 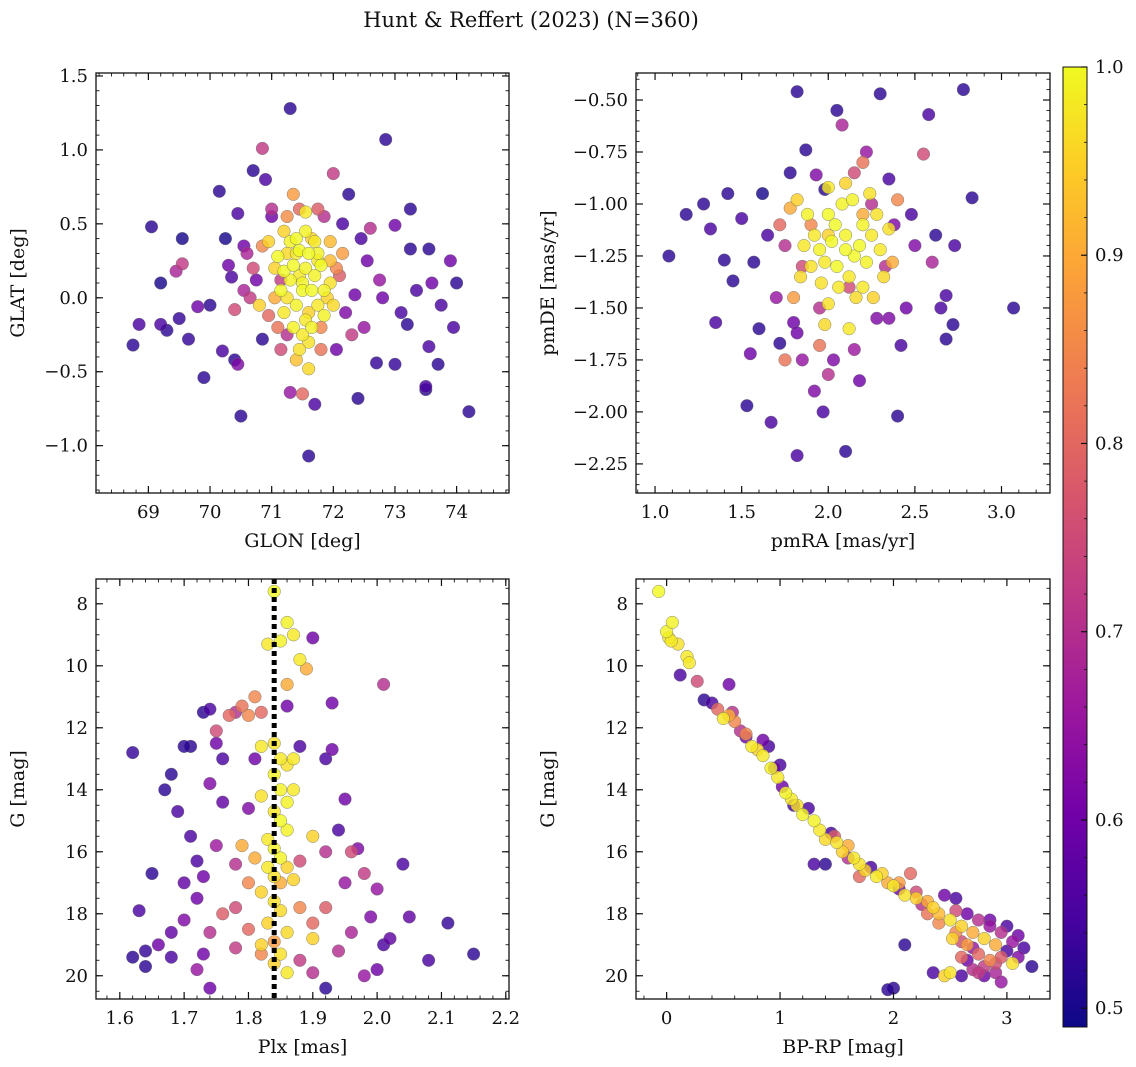 I want to click on x-tick-label: 1.5, so click(x=741, y=512).